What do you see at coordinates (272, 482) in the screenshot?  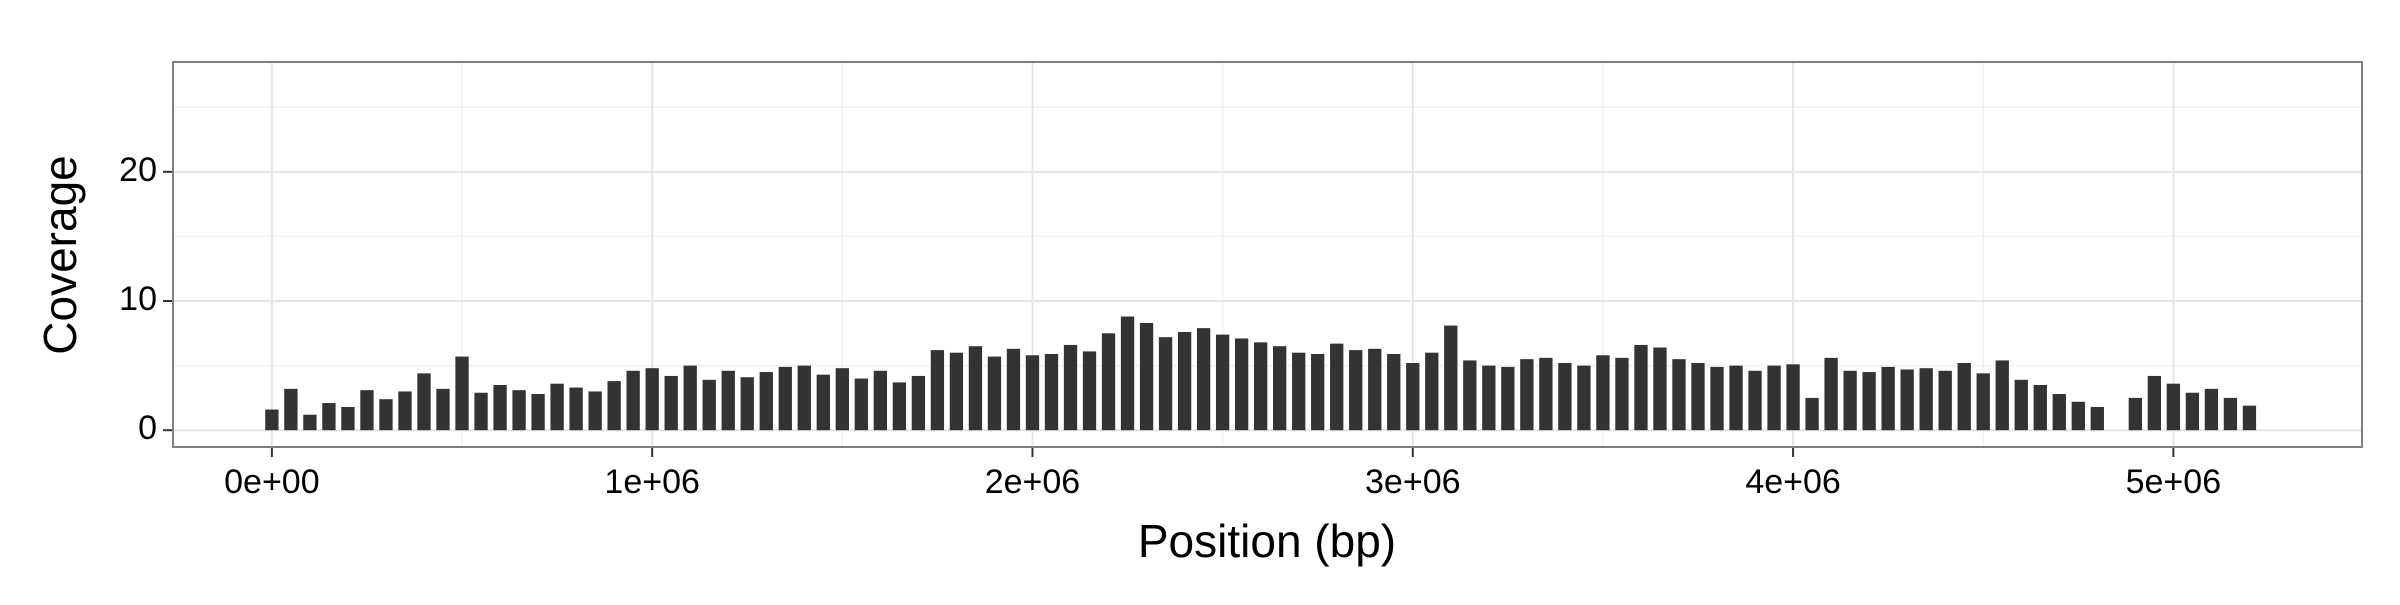 I see `x-tick-label: 0e+00` at bounding box center [272, 482].